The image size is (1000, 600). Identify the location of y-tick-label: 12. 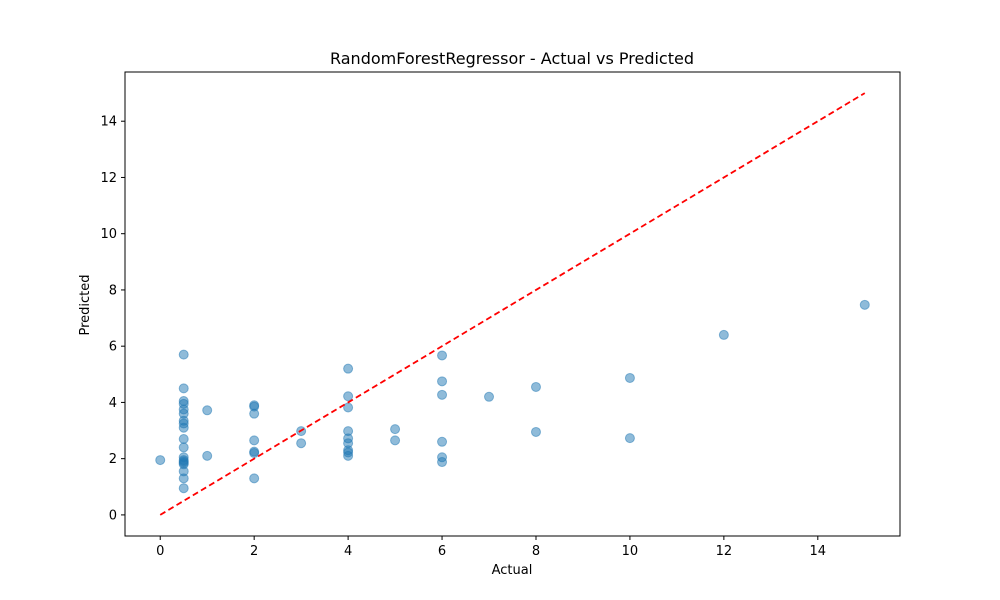
(108, 178).